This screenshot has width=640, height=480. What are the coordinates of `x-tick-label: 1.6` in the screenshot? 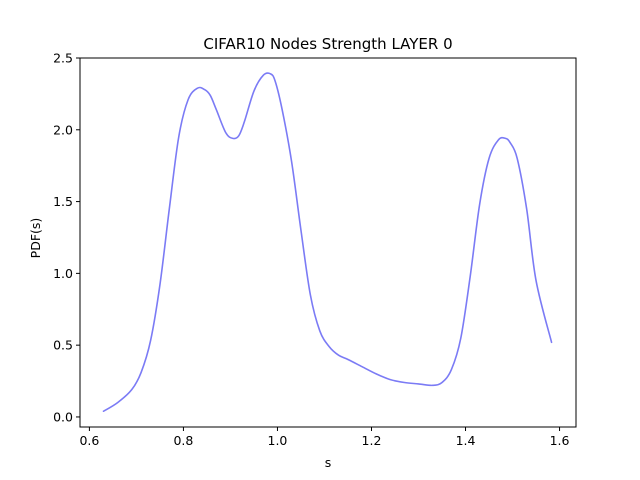 It's located at (560, 440).